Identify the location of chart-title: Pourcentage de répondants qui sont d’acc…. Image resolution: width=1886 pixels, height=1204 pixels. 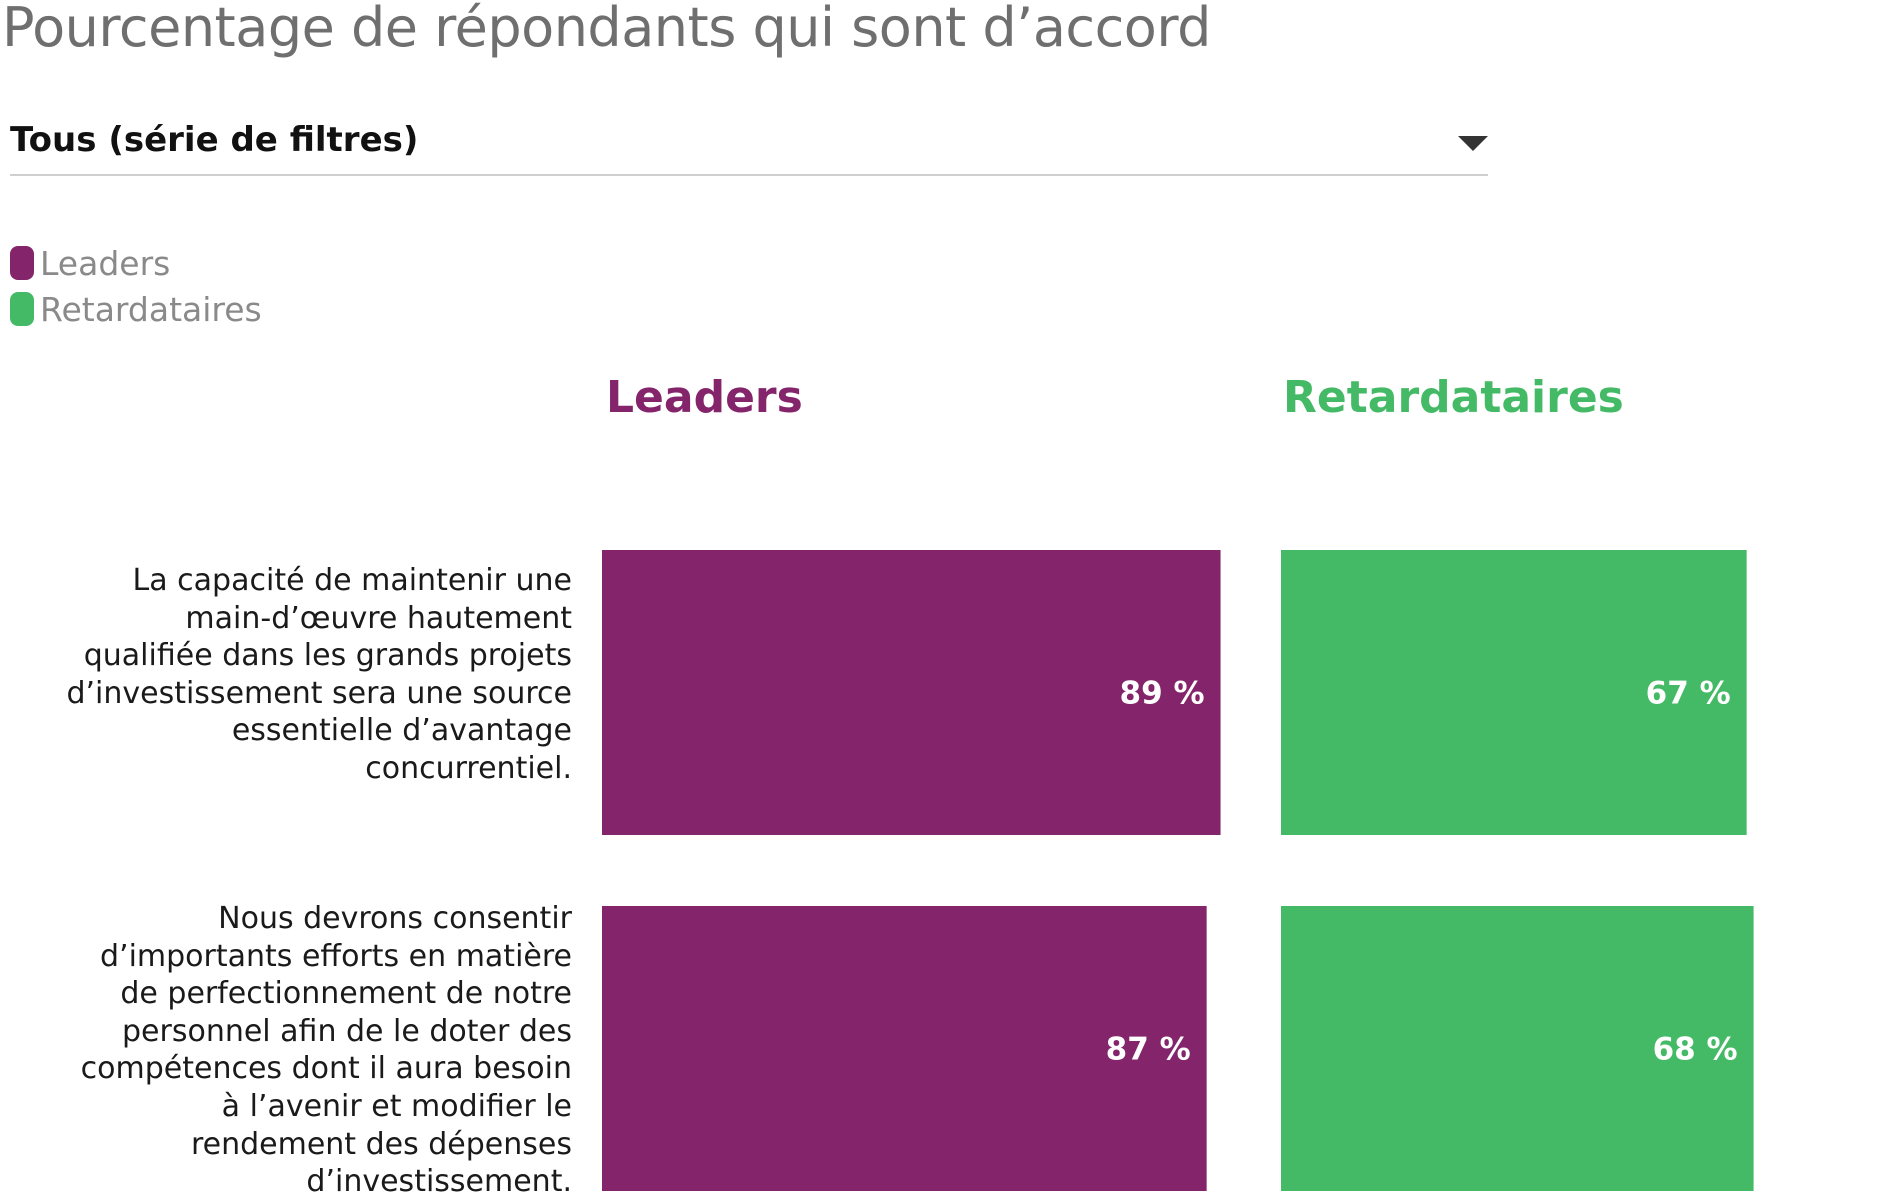
(606, 29).